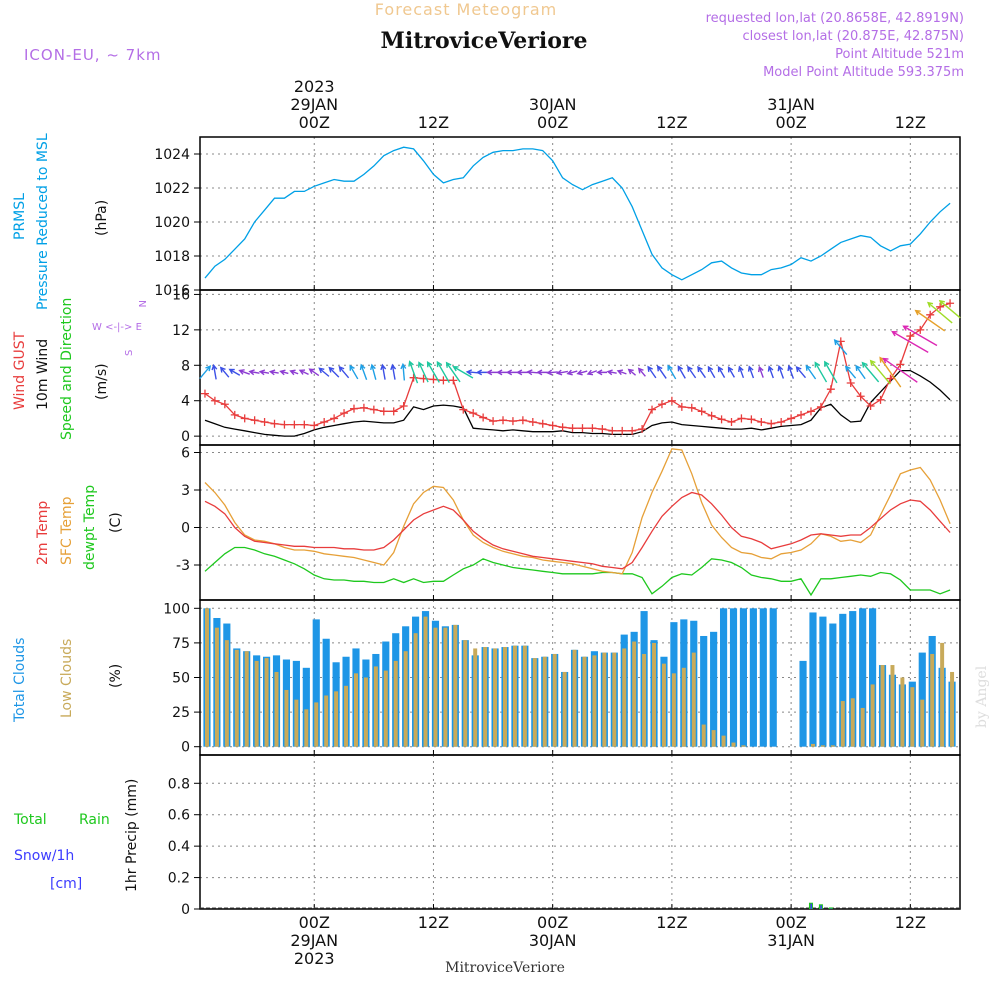 The height and width of the screenshot is (1000, 1000). Describe the element at coordinates (66, 884) in the screenshot. I see `precip-label-cm: [cm]` at that location.